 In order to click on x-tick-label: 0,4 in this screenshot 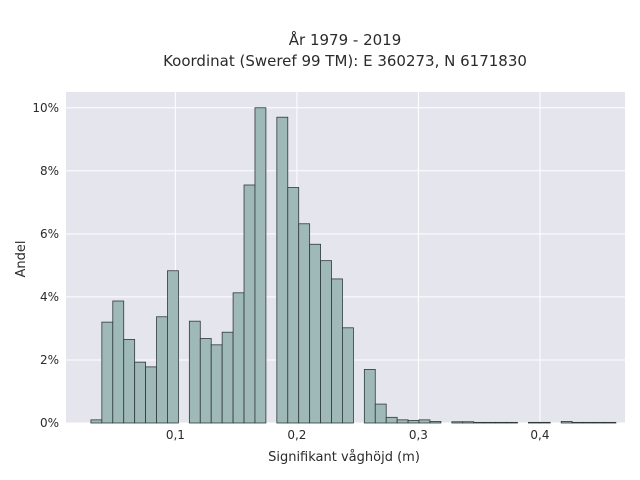, I will do `click(539, 435)`.